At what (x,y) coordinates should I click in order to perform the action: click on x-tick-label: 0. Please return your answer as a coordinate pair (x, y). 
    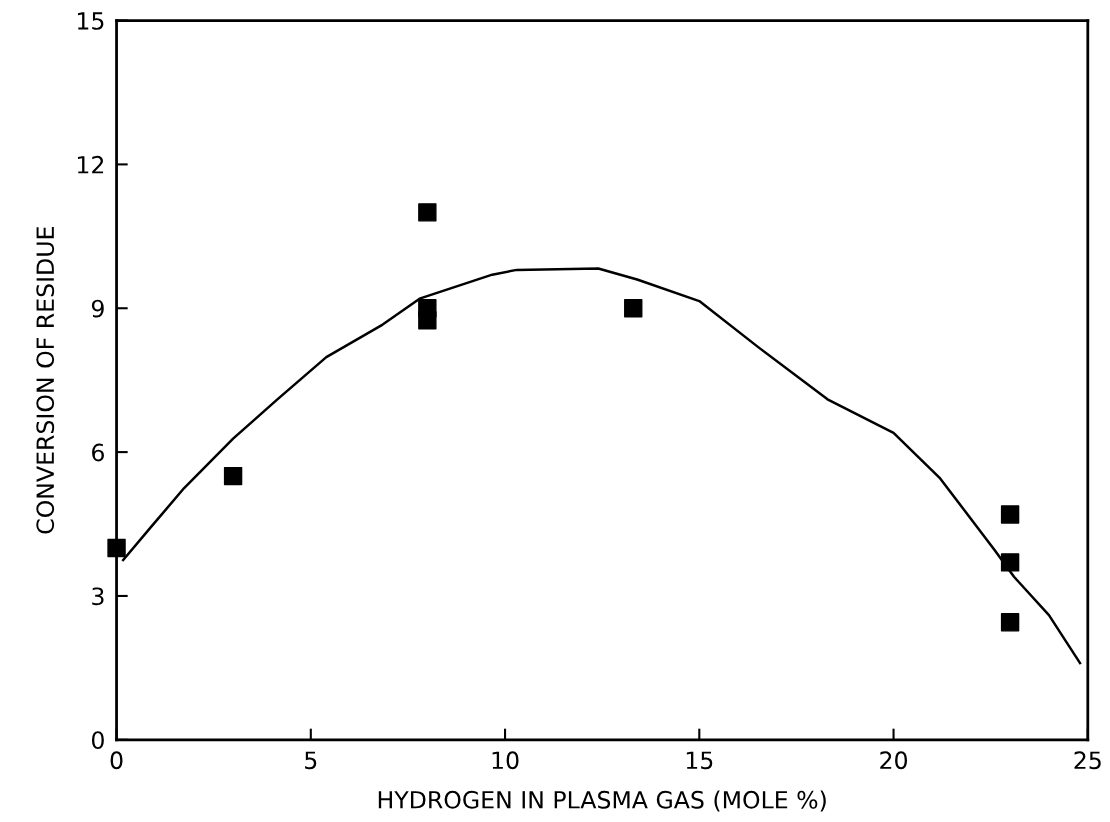
    Looking at the image, I should click on (116, 760).